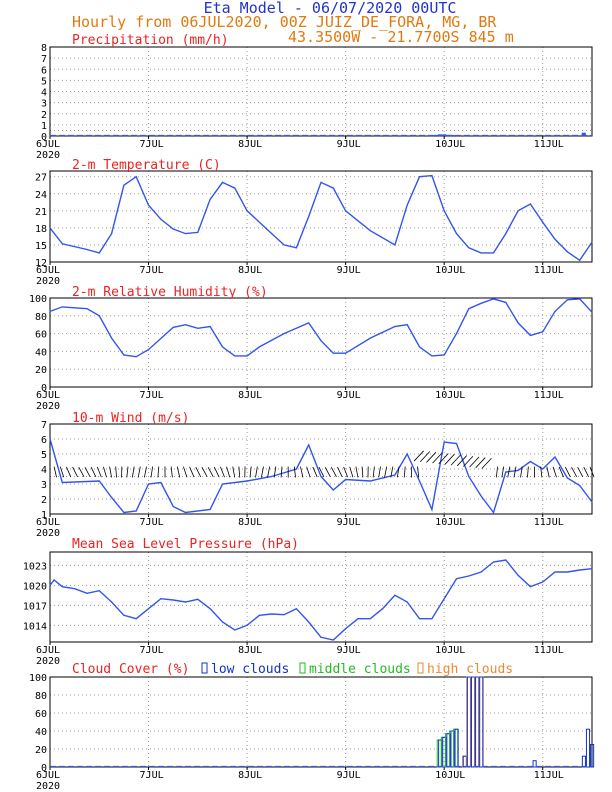  I want to click on y-tick-label: 80, so click(41, 696).